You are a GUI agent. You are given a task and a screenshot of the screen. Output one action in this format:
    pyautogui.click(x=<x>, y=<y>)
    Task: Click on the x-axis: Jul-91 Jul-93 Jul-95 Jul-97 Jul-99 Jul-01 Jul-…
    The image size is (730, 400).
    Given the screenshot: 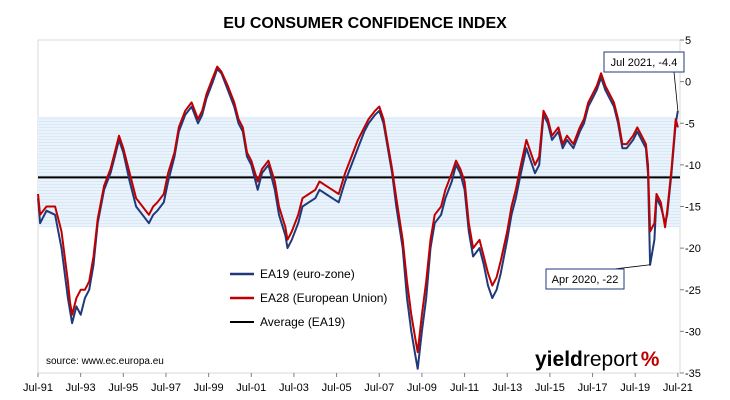 What is the action you would take?
    pyautogui.click(x=358, y=383)
    